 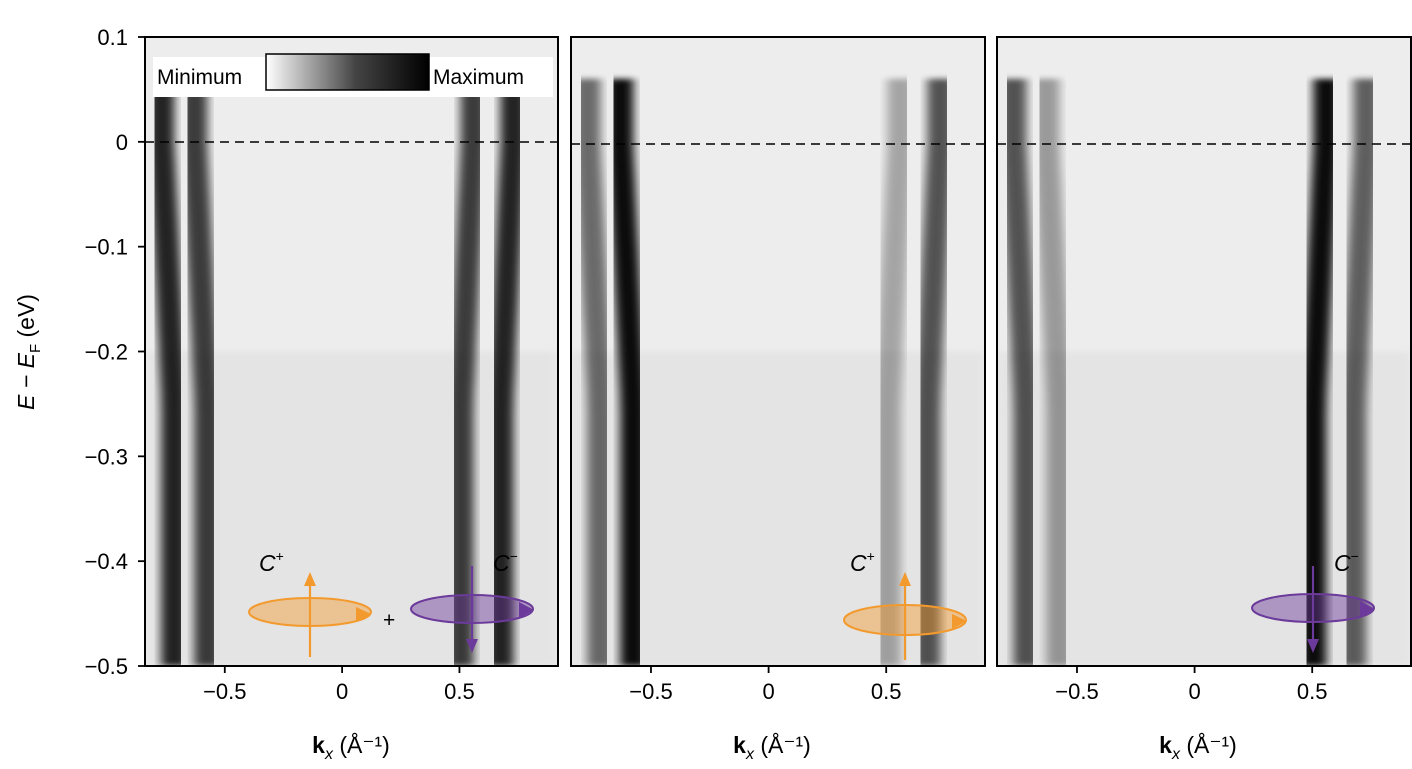 I want to click on y-ticks: 0.1 0 −0.1 −0.2 −0.3 −0.4 −0.5, so click(x=115, y=352).